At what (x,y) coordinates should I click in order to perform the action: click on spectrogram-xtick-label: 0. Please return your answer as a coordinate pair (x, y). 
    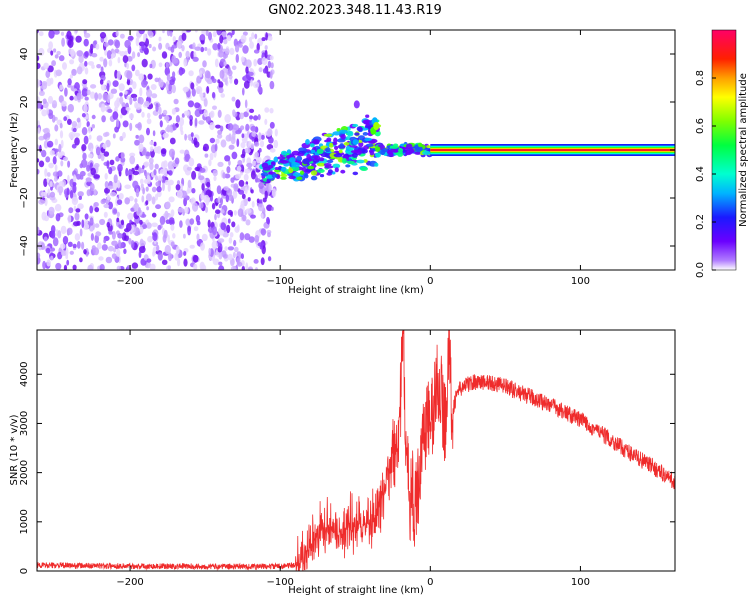
    Looking at the image, I should click on (430, 281).